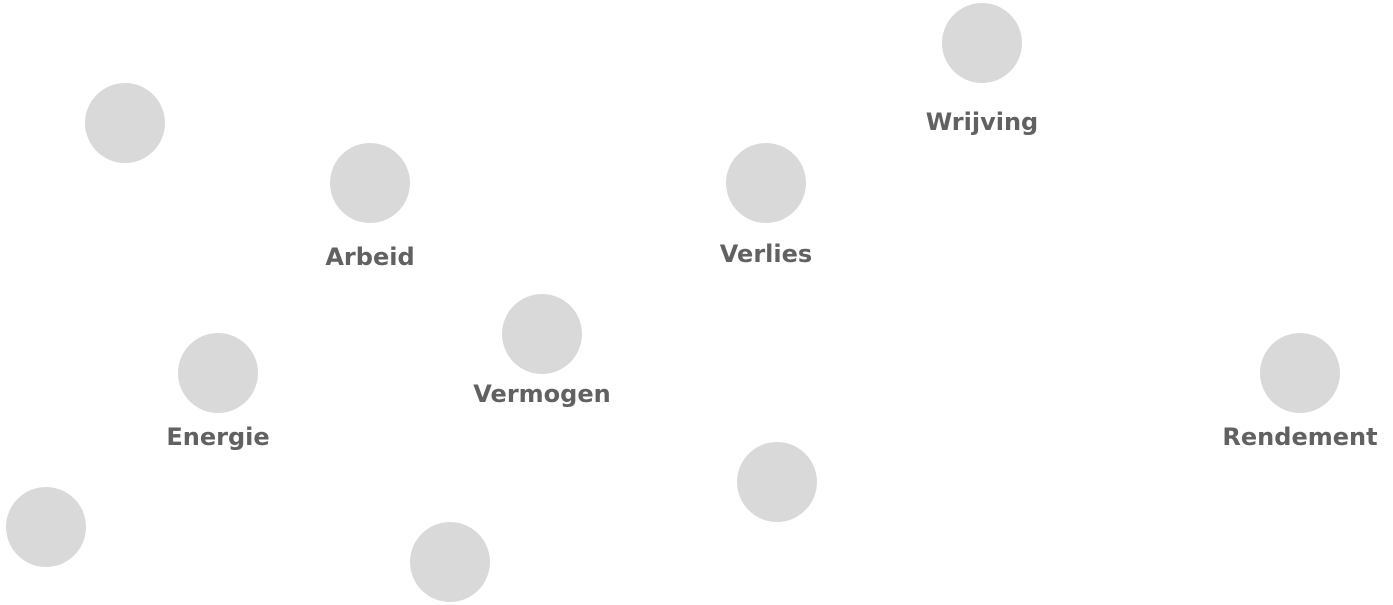  I want to click on node-label: Rendement, so click(1299, 437).